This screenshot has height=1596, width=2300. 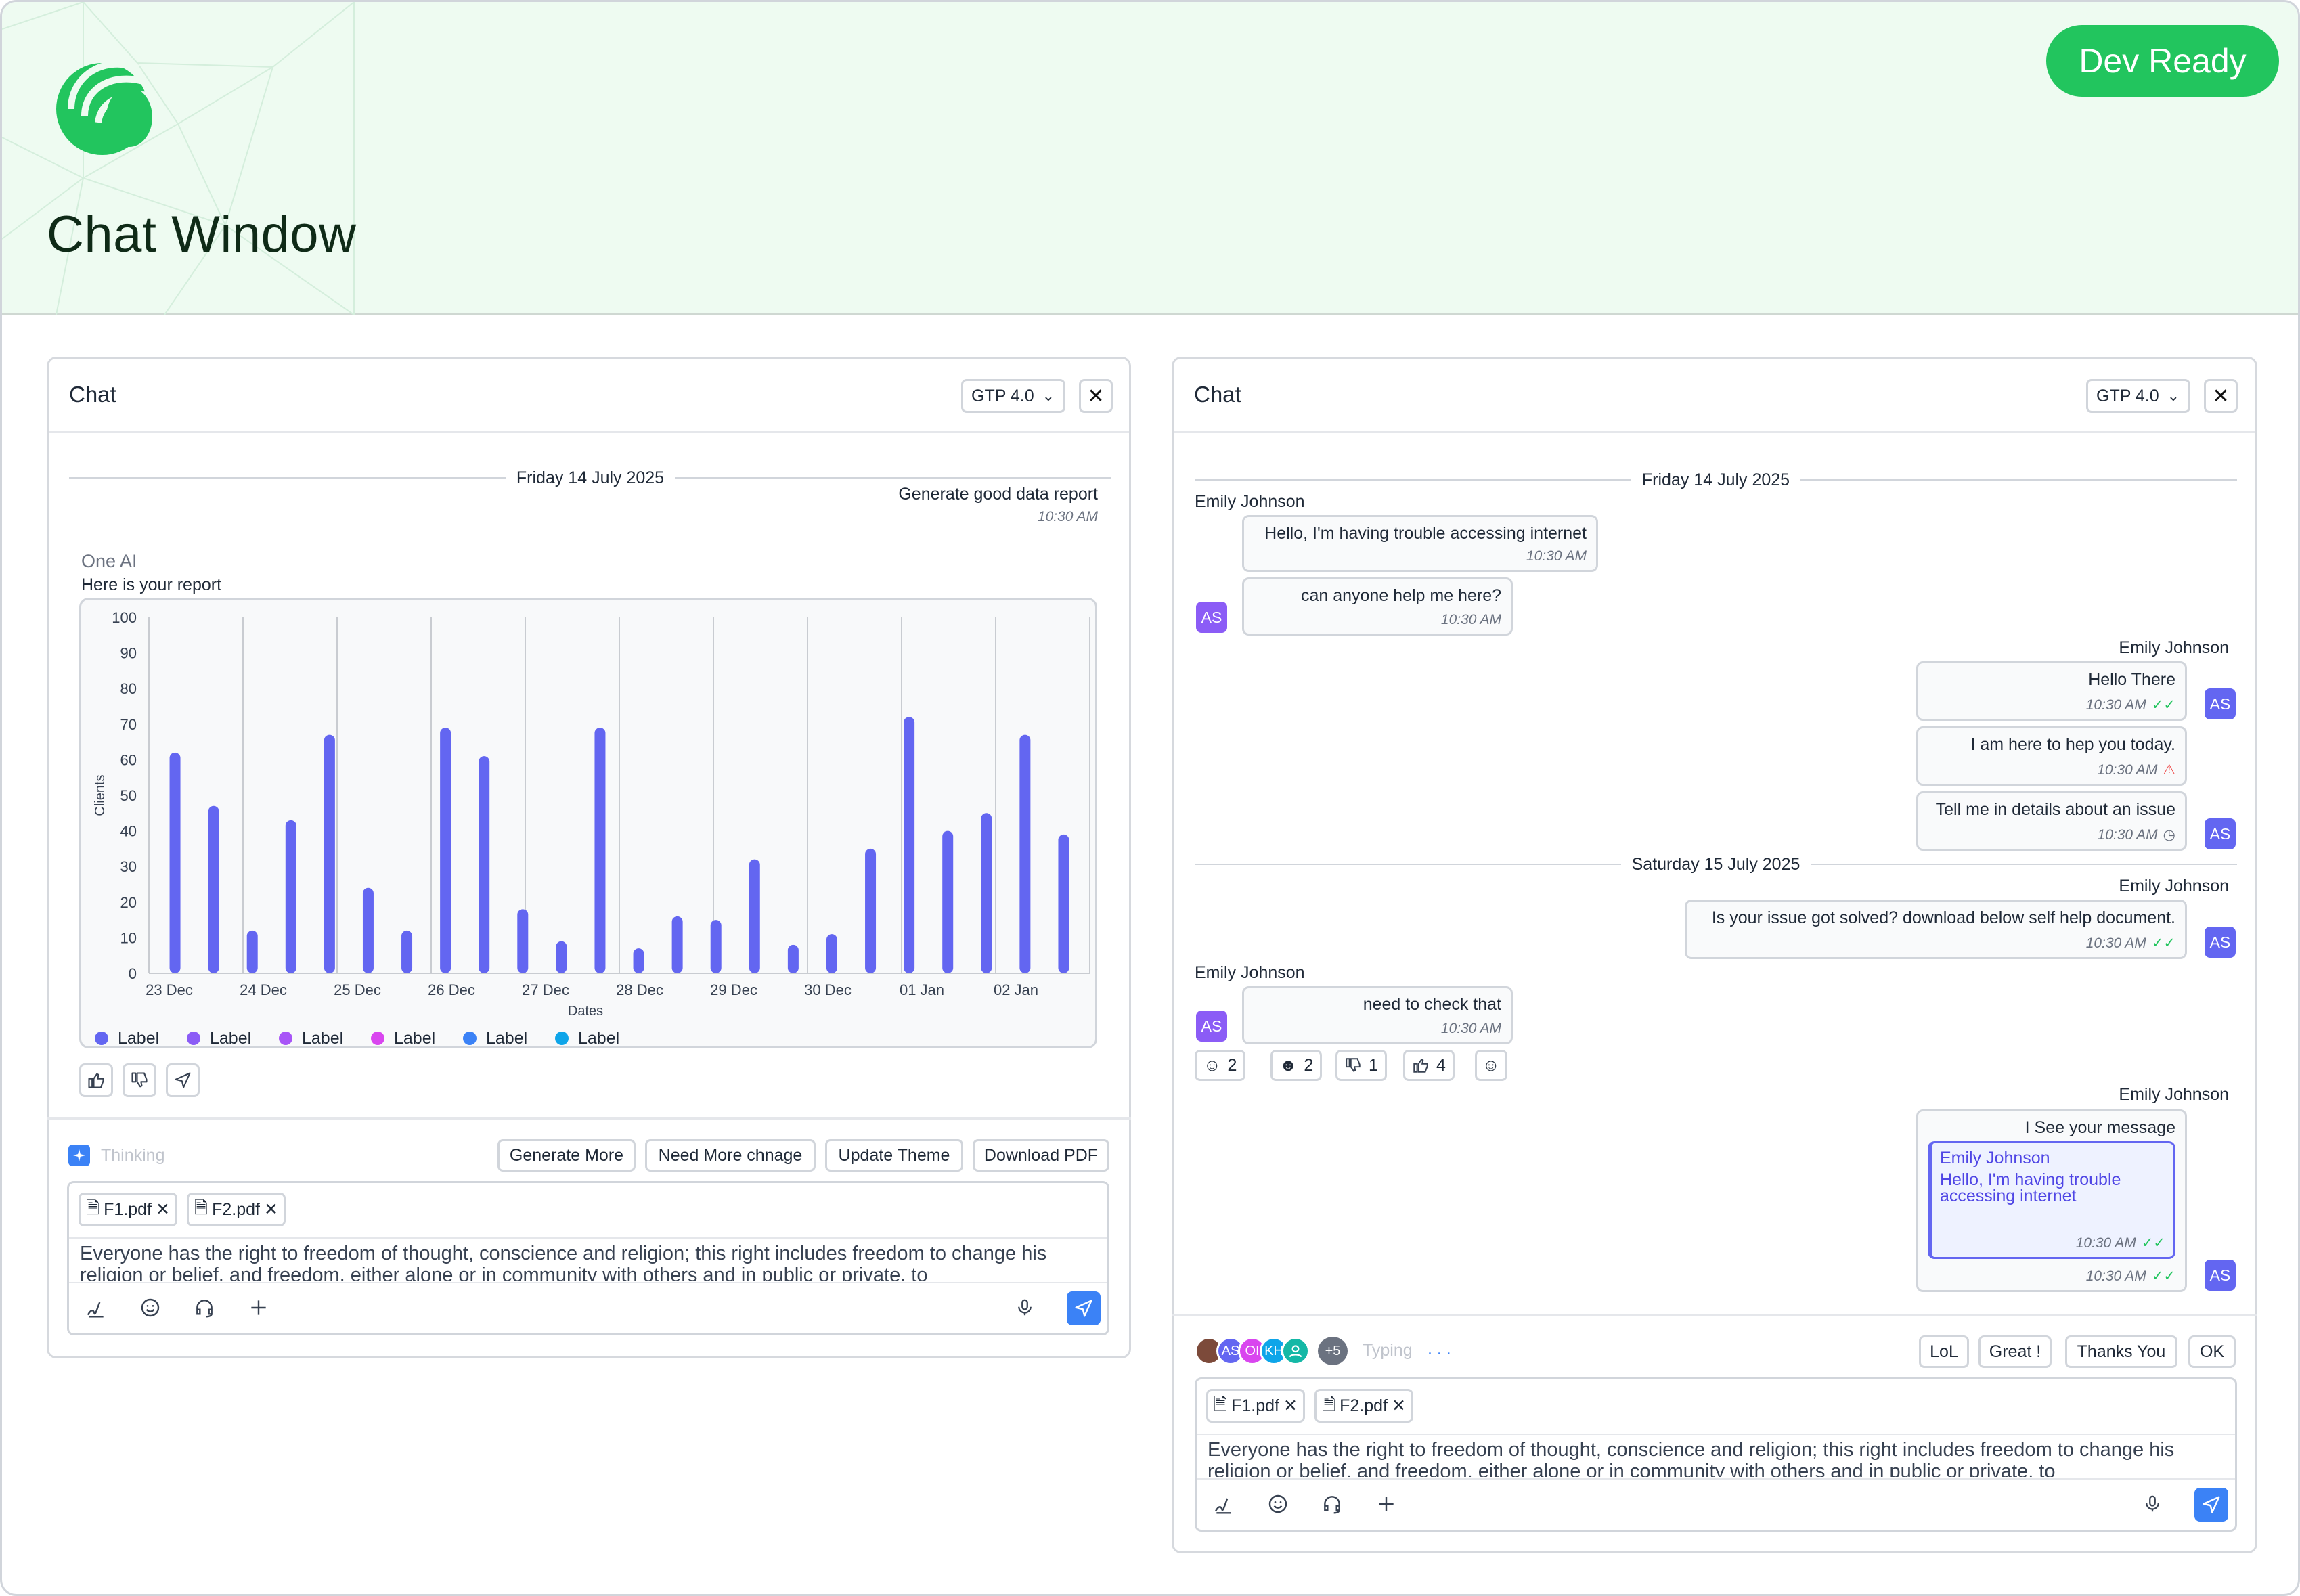 I want to click on chat-header: Chat GTP 4.0 ⌄ ✕, so click(x=1714, y=396).